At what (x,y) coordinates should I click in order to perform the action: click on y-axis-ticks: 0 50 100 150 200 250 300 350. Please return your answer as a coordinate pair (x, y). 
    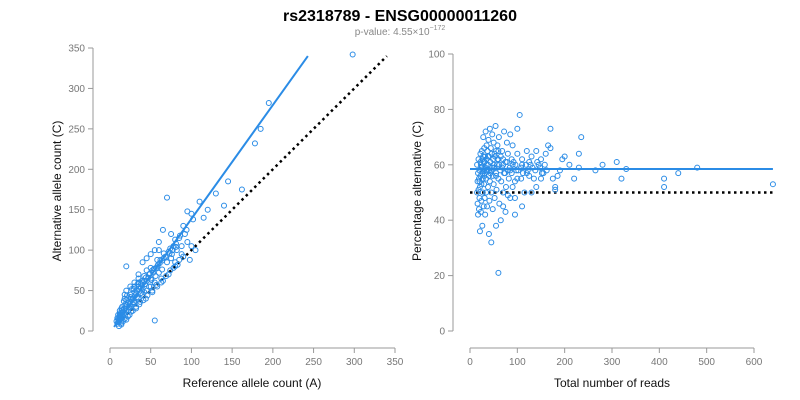
    Looking at the image, I should click on (81, 191).